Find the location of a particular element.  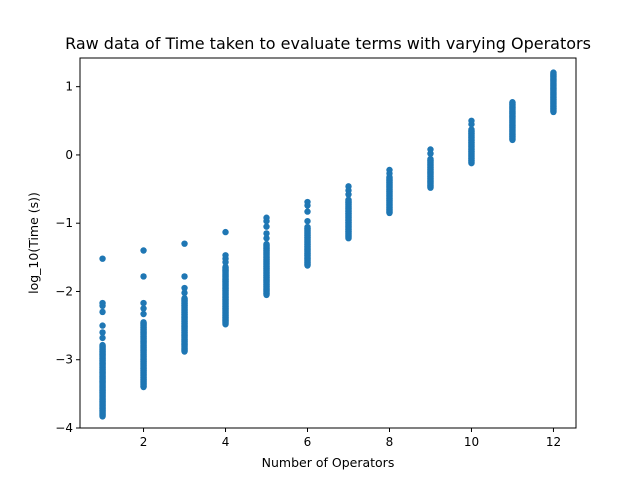

y-tick-label: −2 is located at coordinates (64, 291).